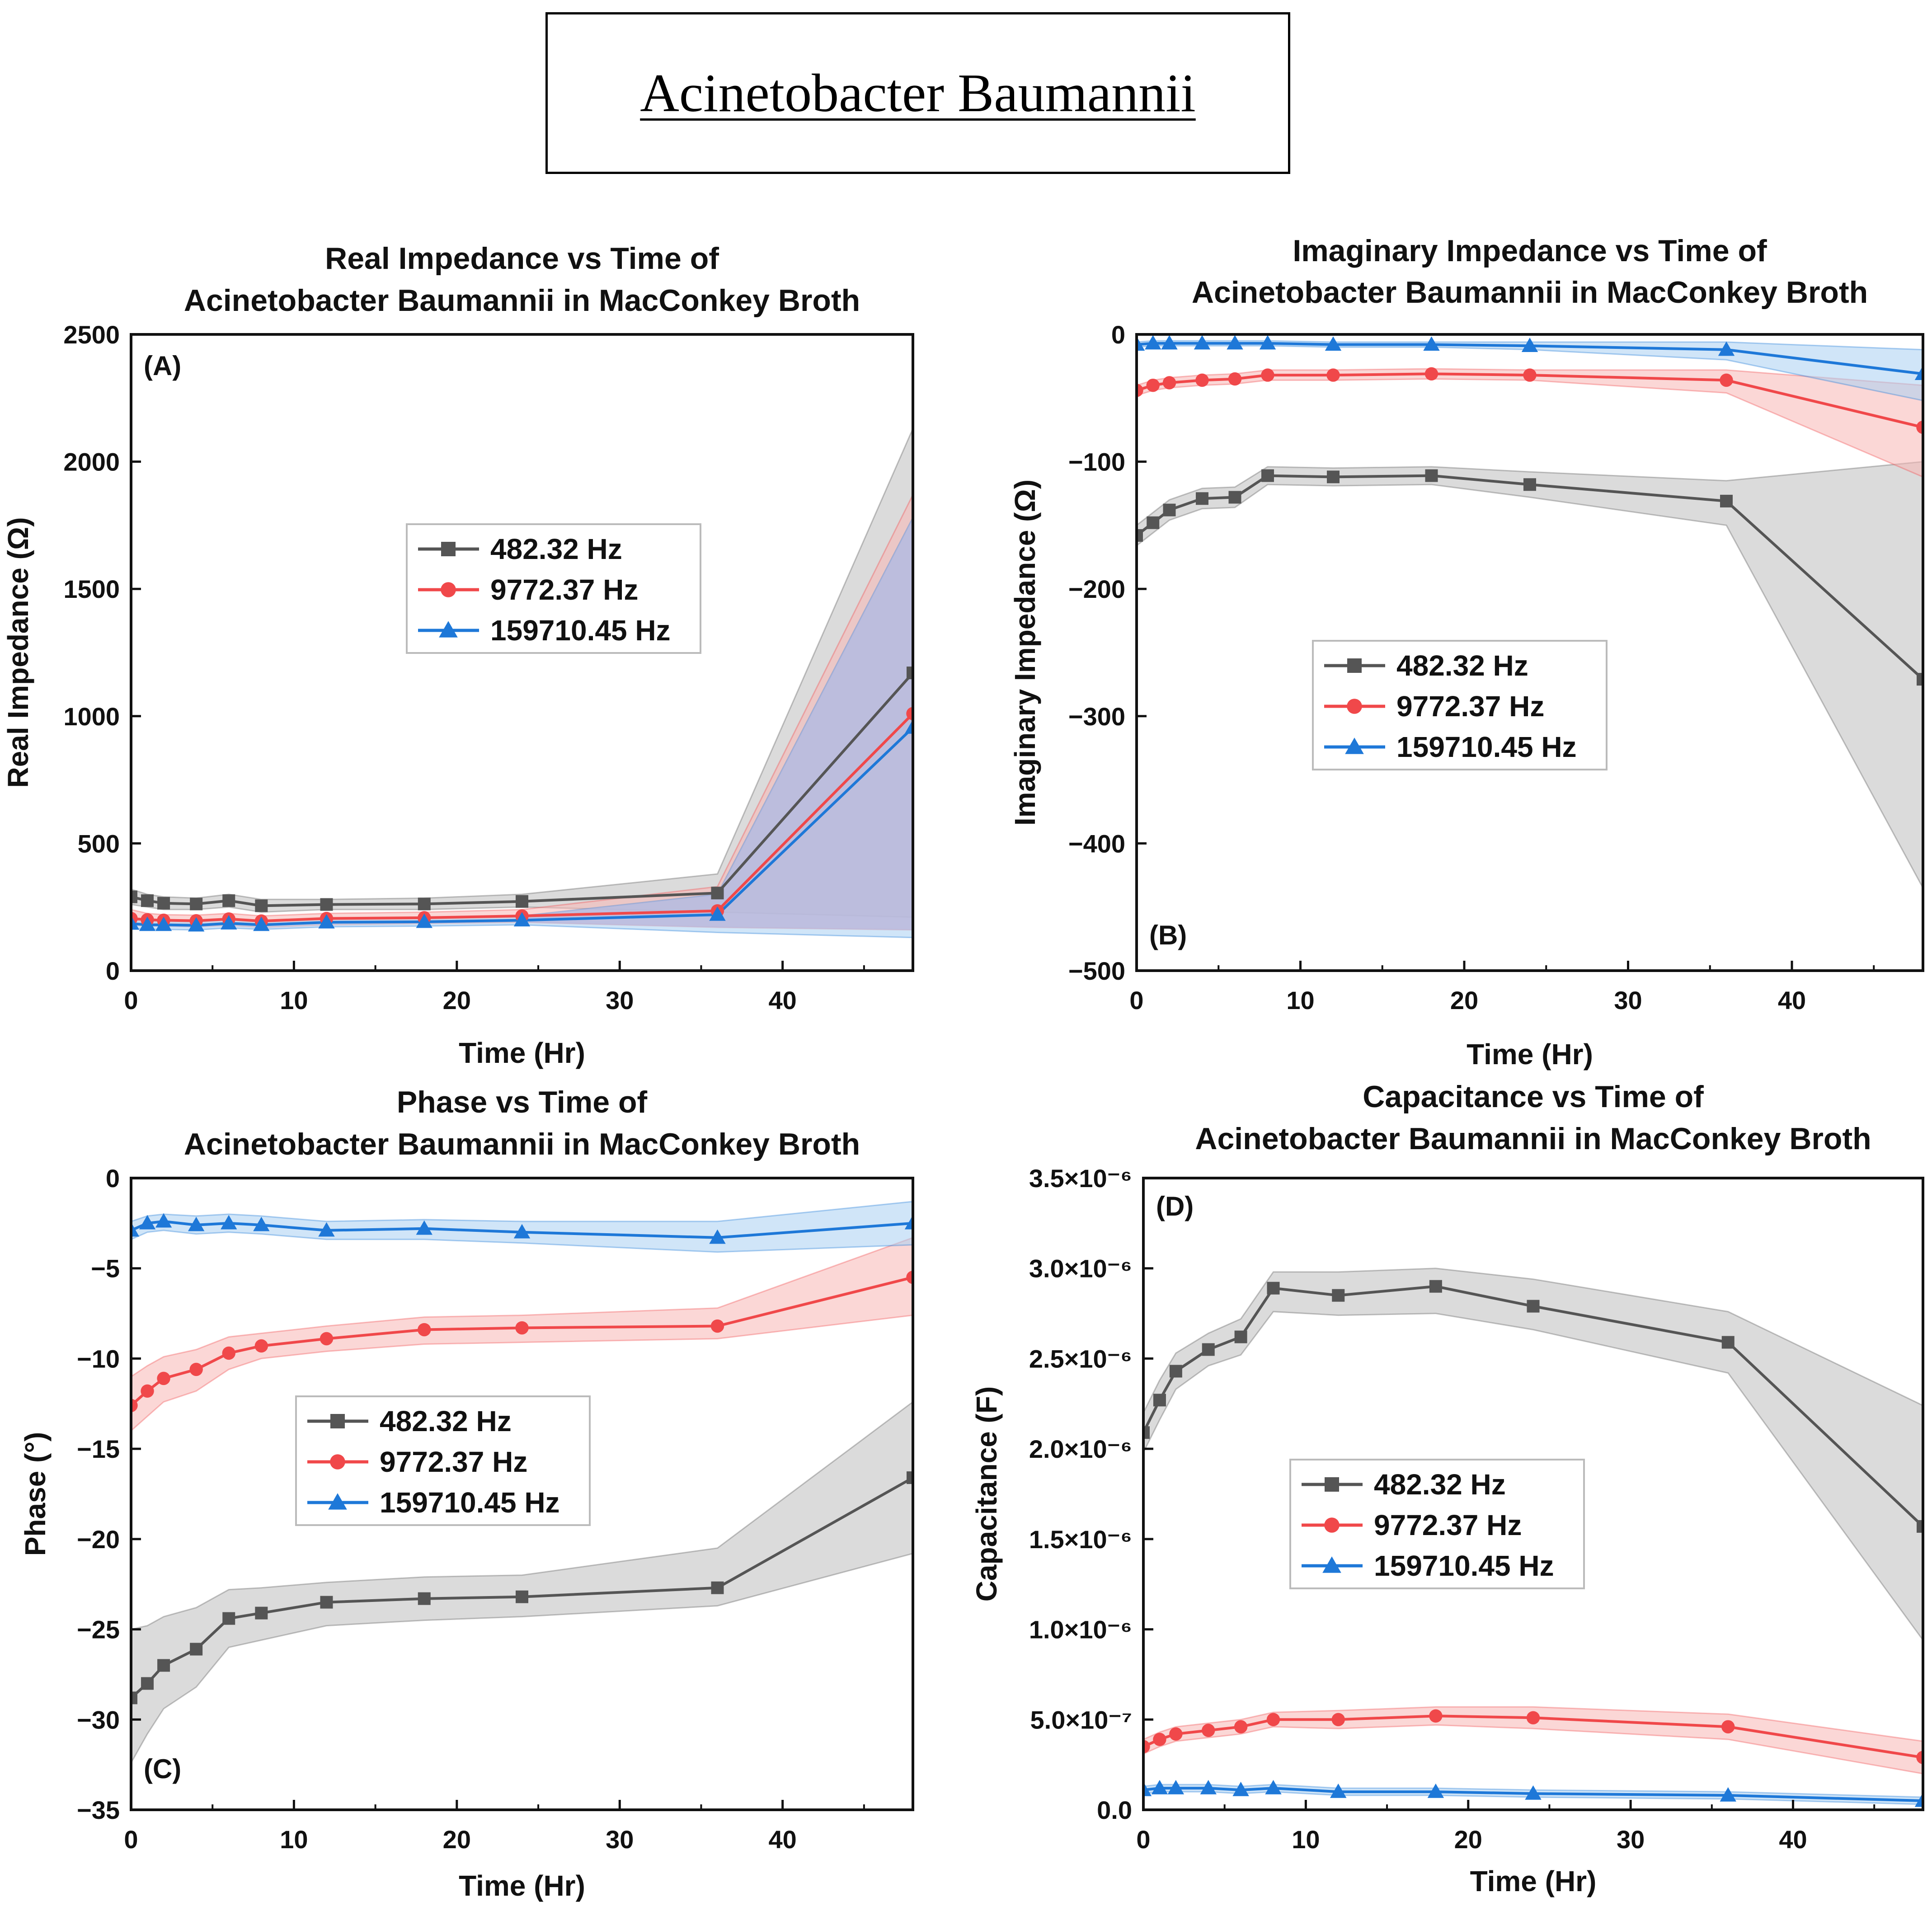  I want to click on x-tick-label: 10, so click(294, 1000).